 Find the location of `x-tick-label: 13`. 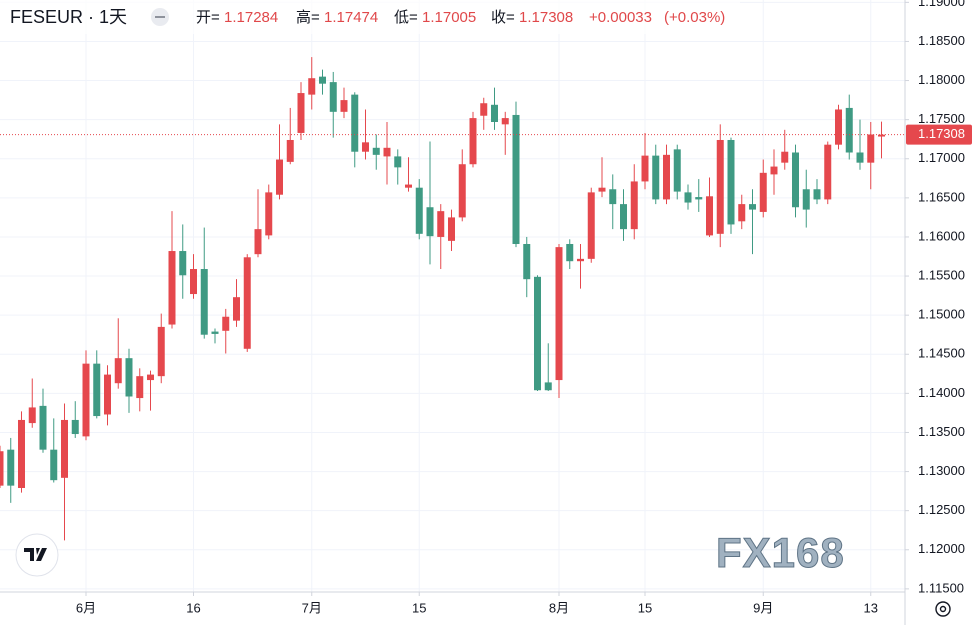

x-tick-label: 13 is located at coordinates (871, 607).